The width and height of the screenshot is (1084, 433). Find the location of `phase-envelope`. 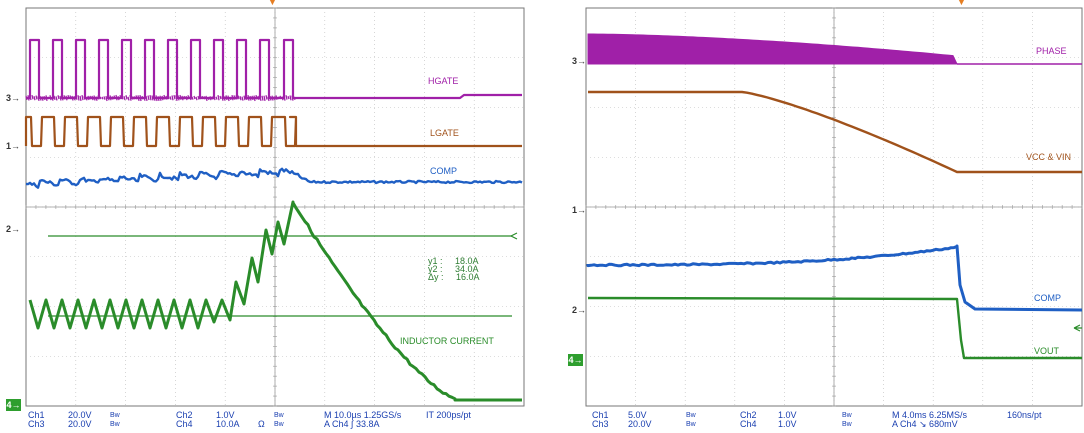

phase-envelope is located at coordinates (772, 49).